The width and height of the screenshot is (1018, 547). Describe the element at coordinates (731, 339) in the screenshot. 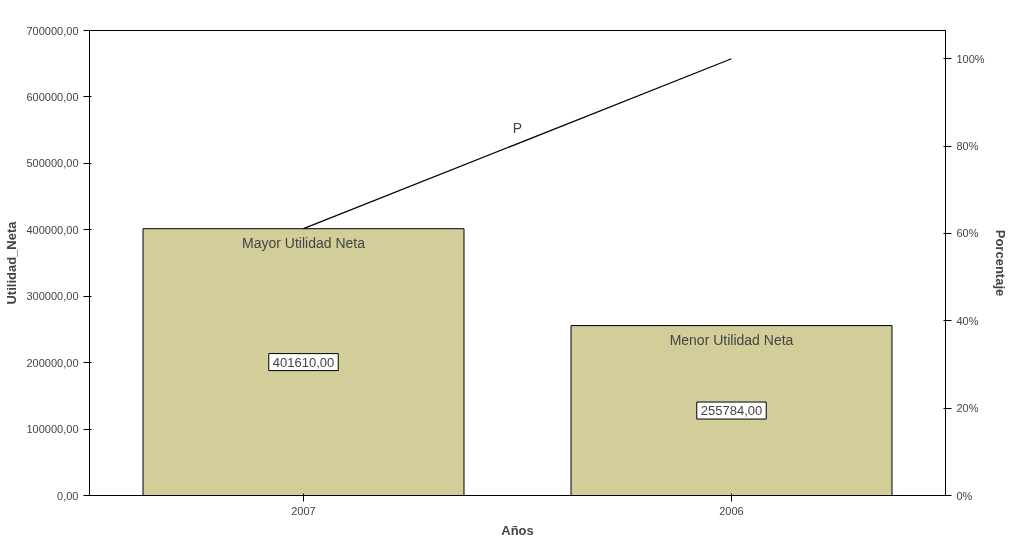

I see `annotation: Menor Utilidad Neta` at that location.